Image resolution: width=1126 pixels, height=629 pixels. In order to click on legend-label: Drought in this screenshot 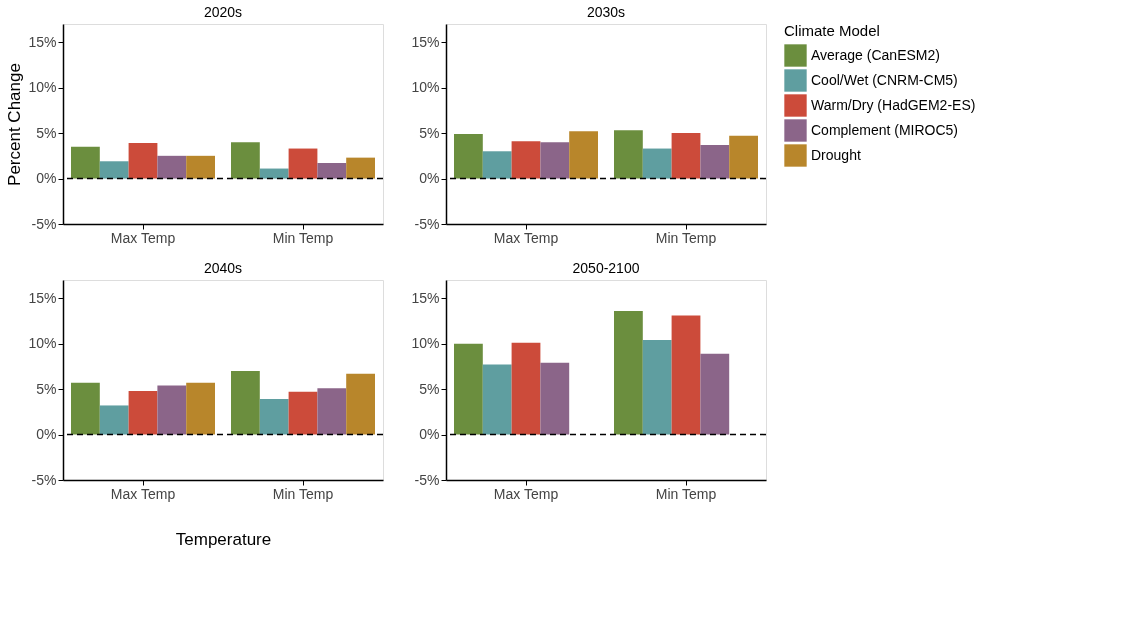, I will do `click(836, 154)`.